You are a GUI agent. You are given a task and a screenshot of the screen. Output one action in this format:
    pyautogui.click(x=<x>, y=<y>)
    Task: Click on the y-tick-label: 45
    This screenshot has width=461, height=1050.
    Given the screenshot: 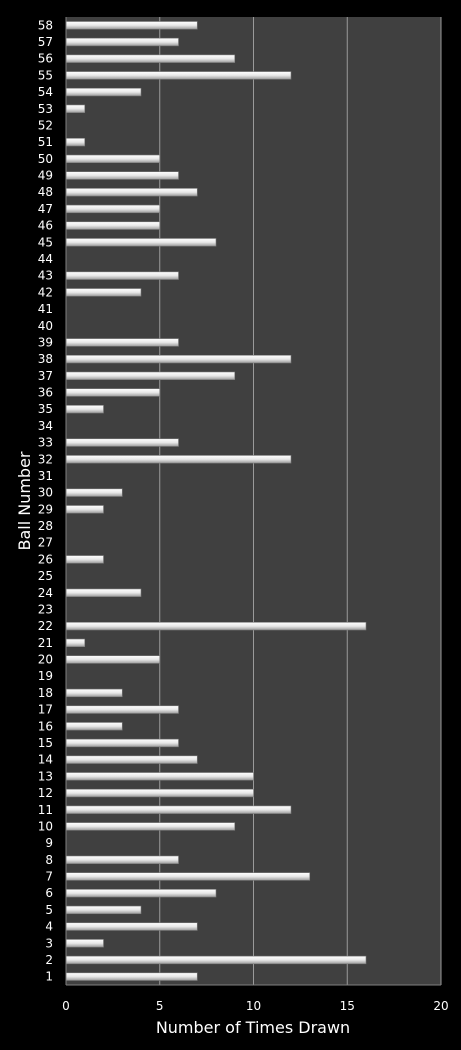 What is the action you would take?
    pyautogui.click(x=45, y=242)
    